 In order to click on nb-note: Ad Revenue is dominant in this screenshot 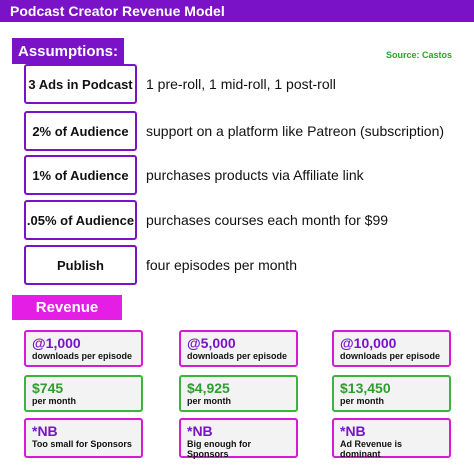, I will do `click(371, 449)`.